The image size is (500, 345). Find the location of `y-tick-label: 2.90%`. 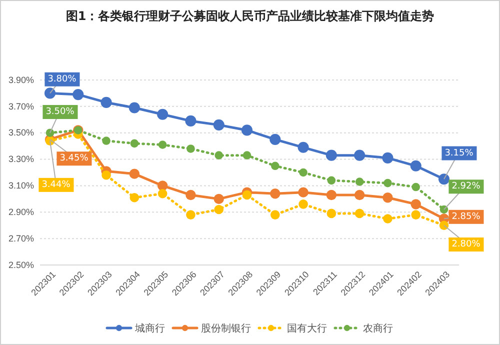

y-tick-label: 2.90% is located at coordinates (21, 212).